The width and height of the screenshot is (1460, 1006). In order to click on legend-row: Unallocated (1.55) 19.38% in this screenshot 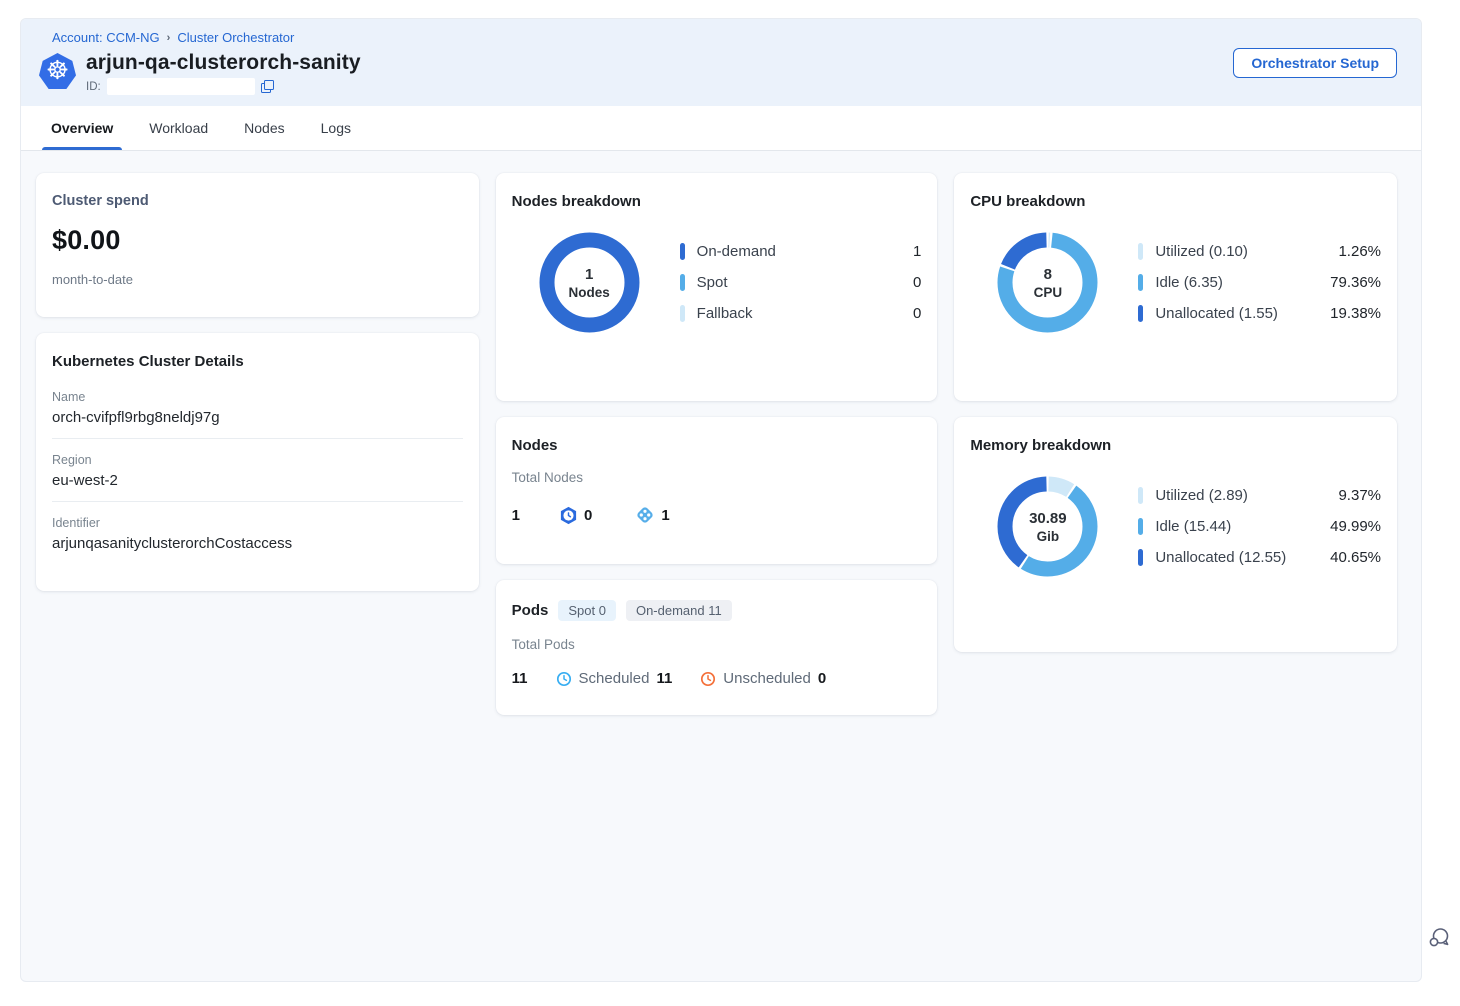, I will do `click(1259, 313)`.